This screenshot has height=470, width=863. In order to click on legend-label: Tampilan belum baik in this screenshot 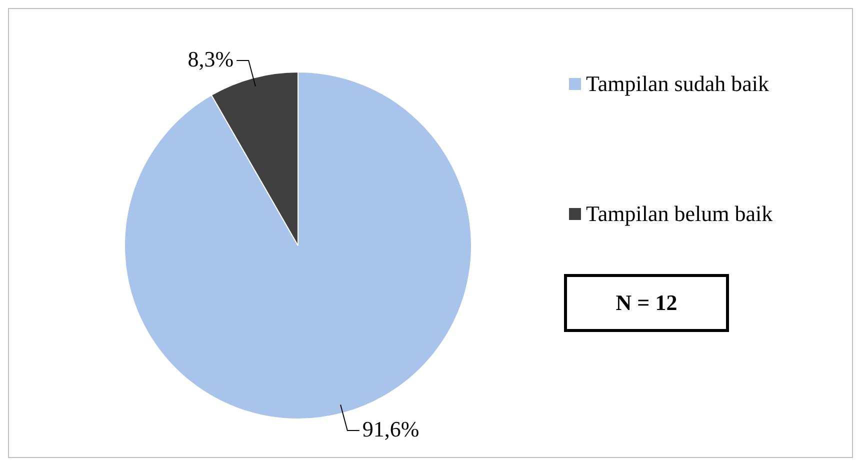, I will do `click(679, 214)`.